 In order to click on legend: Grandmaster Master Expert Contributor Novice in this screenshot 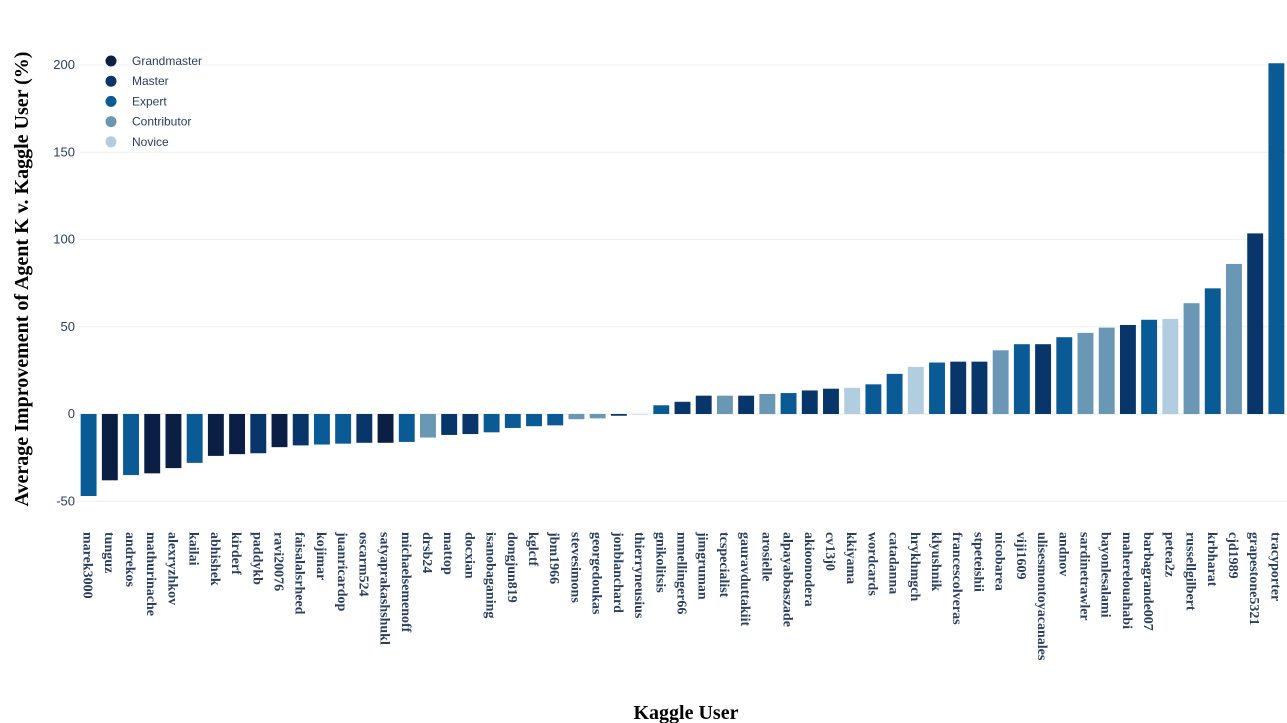, I will do `click(153, 101)`.